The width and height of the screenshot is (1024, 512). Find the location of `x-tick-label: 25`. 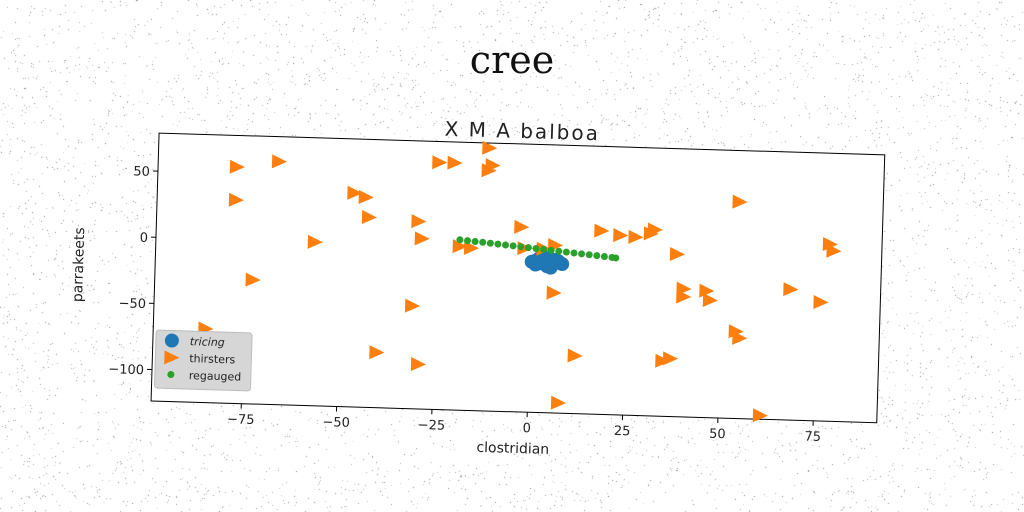

x-tick-label: 25 is located at coordinates (622, 431).